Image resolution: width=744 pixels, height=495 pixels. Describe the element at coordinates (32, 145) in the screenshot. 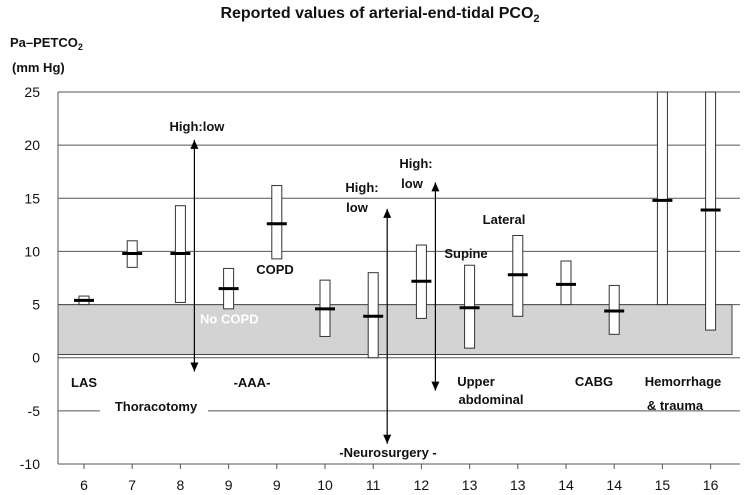

I see `y-tick-label: 20` at that location.